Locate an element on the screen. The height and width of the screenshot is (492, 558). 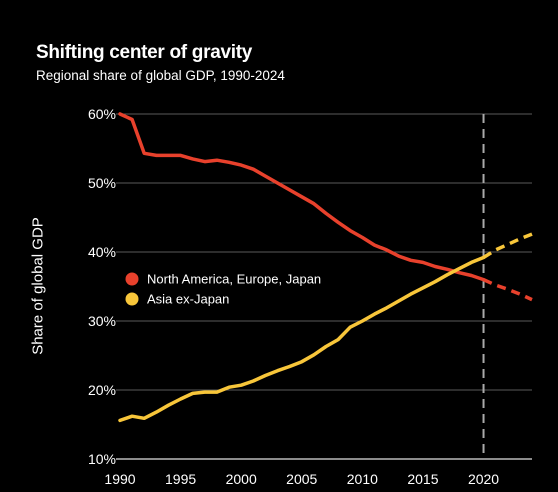
y-tick-label: 60% is located at coordinates (102, 114).